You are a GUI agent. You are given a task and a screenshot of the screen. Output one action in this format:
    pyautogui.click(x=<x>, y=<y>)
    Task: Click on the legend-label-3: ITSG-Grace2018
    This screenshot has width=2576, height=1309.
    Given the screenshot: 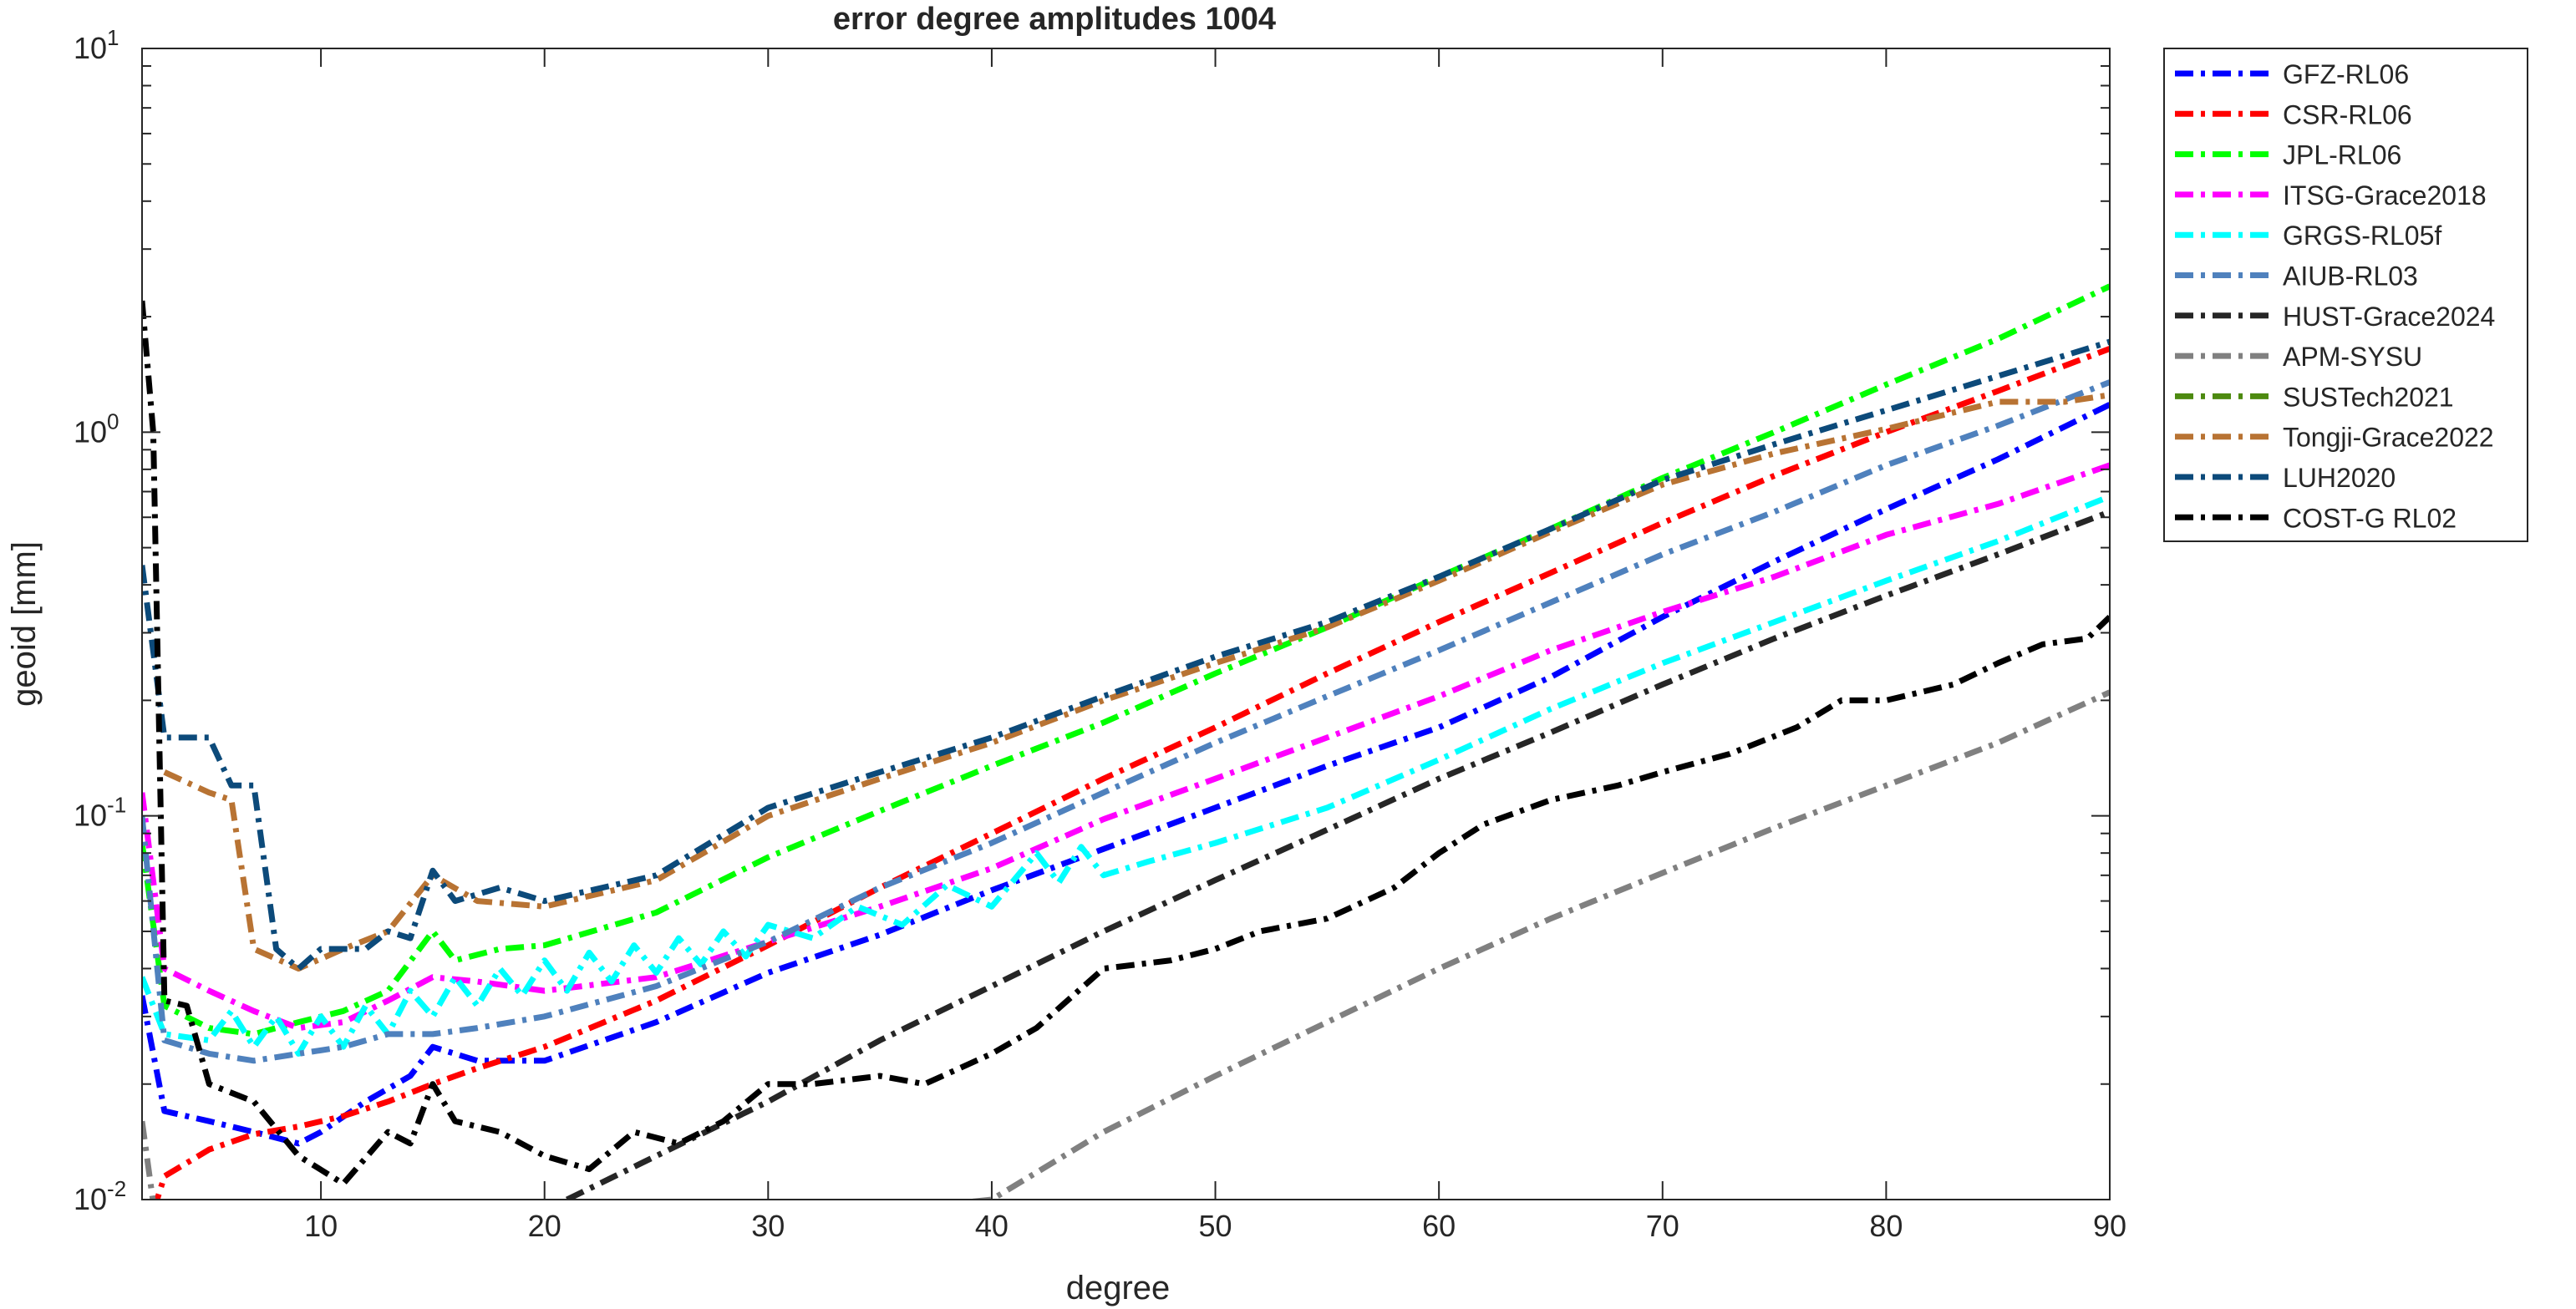 What is the action you would take?
    pyautogui.click(x=2385, y=195)
    